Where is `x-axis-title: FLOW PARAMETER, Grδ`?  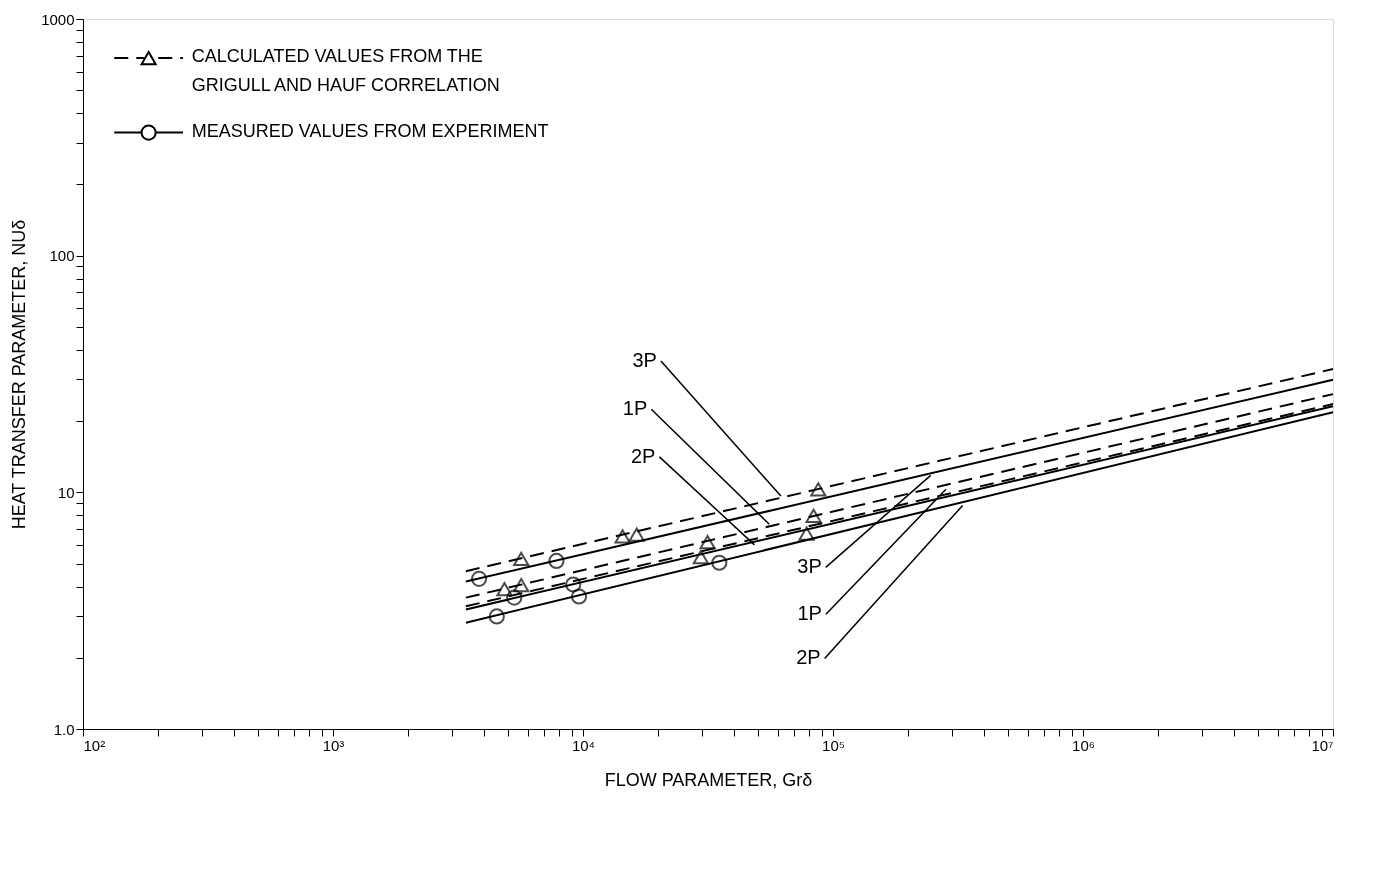
x-axis-title: FLOW PARAMETER, Grδ is located at coordinates (708, 779).